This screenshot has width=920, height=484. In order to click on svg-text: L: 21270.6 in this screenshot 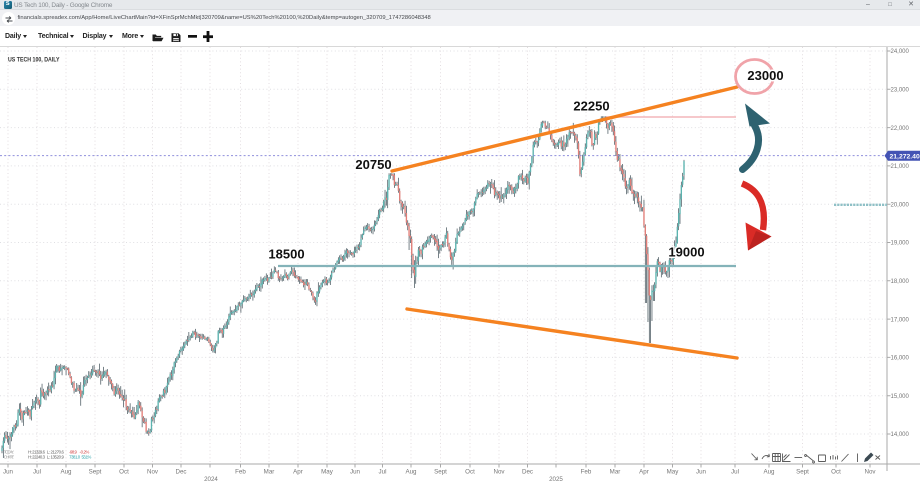, I will do `click(56, 451)`.